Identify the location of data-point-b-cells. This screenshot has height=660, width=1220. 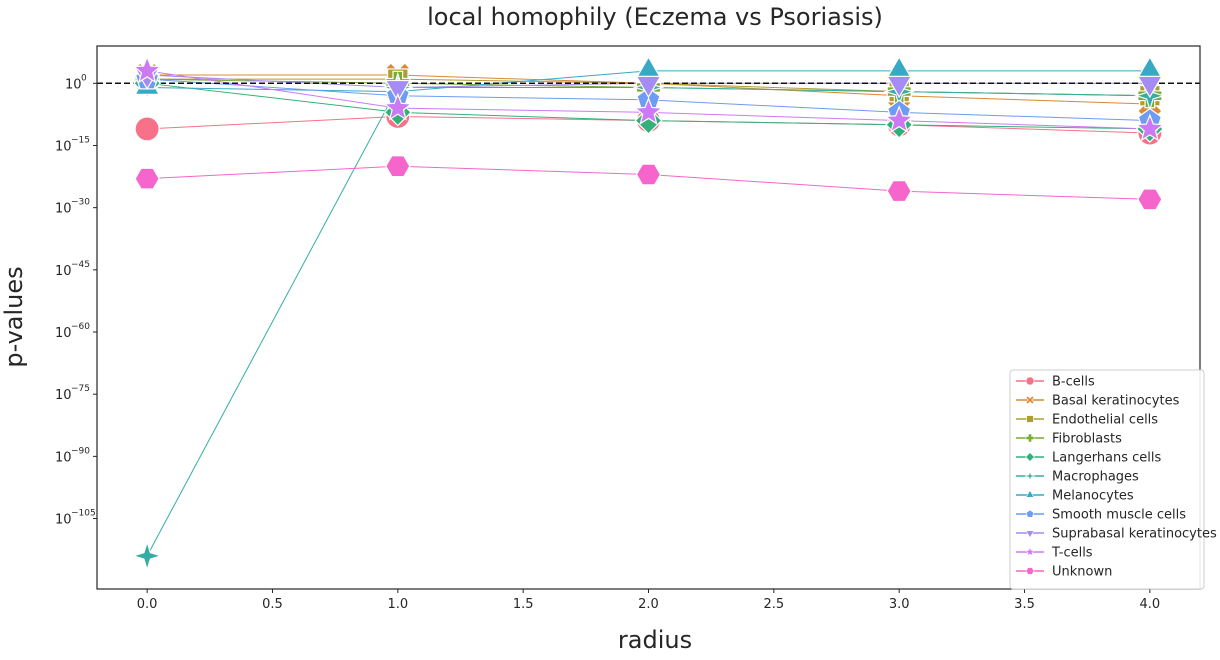
(147, 129).